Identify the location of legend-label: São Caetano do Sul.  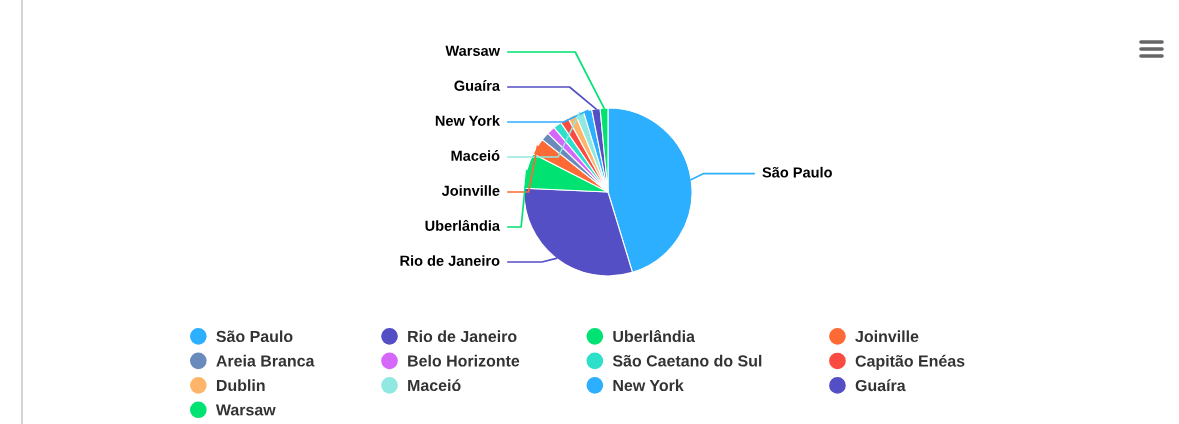
(687, 360).